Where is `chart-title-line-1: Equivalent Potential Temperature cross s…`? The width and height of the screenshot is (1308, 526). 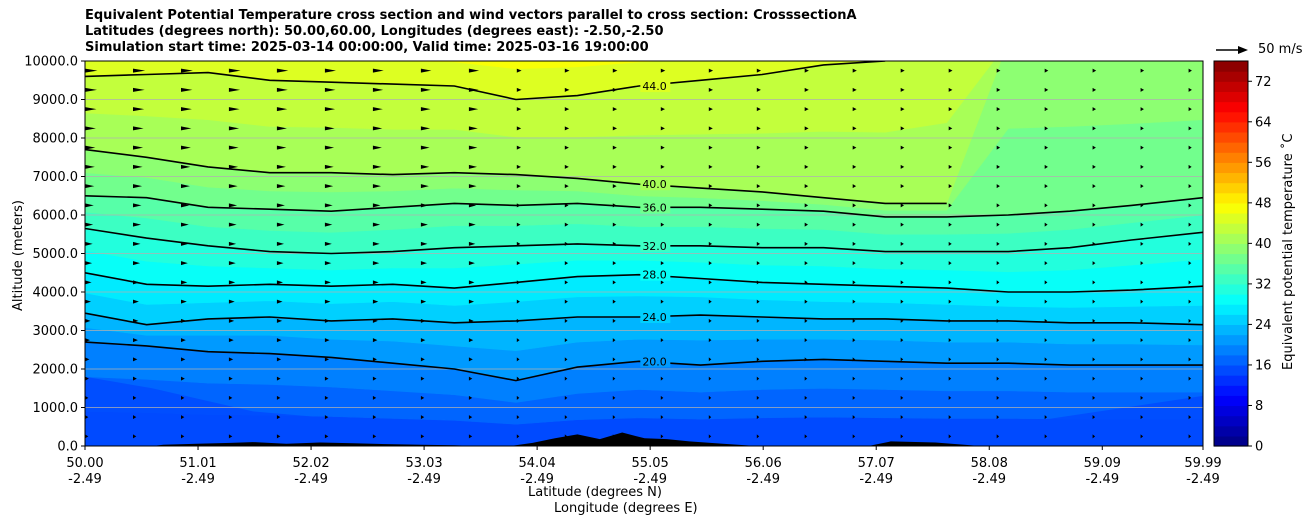 chart-title-line-1: Equivalent Potential Temperature cross s… is located at coordinates (471, 15).